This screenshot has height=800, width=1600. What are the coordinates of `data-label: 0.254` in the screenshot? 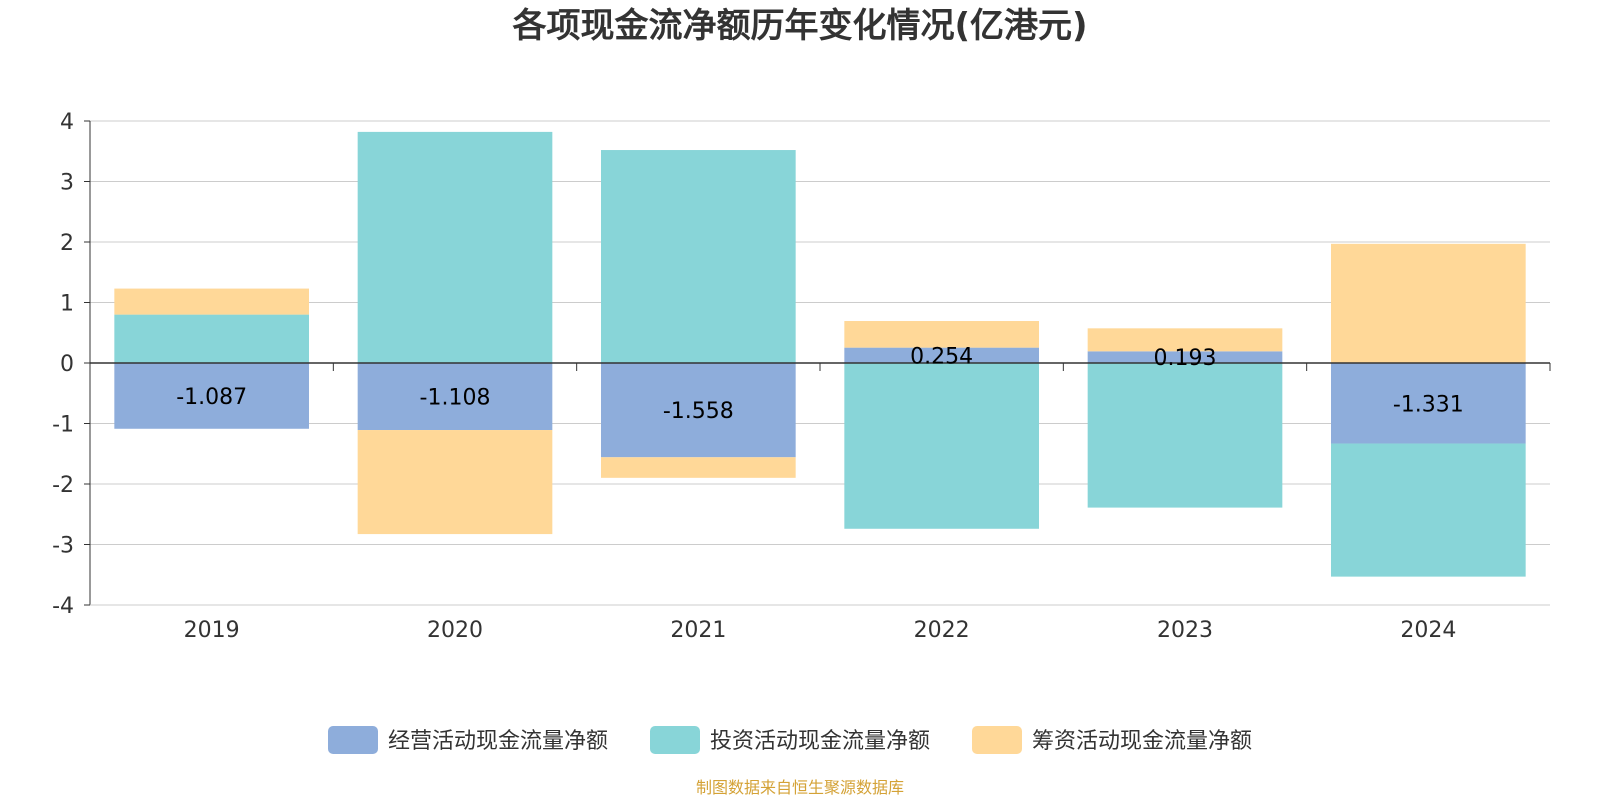 It's located at (941, 356).